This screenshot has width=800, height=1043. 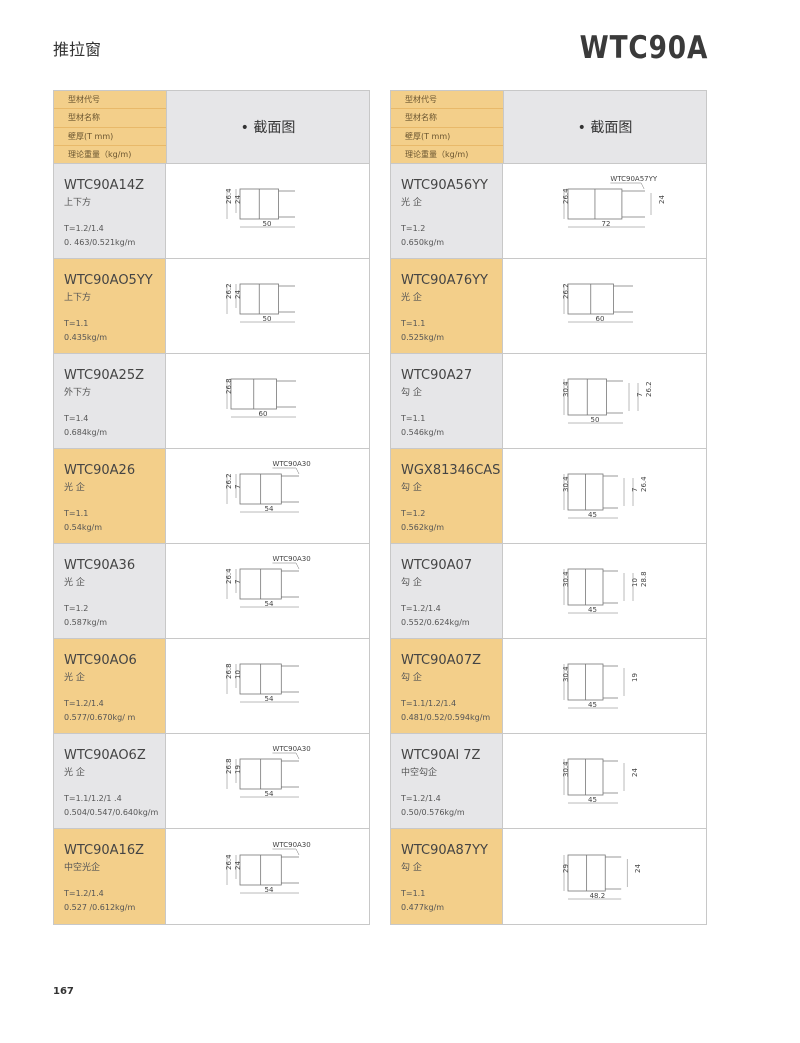 What do you see at coordinates (433, 812) in the screenshot?
I see `theoretical-weight: 0.50/0.576kg/m` at bounding box center [433, 812].